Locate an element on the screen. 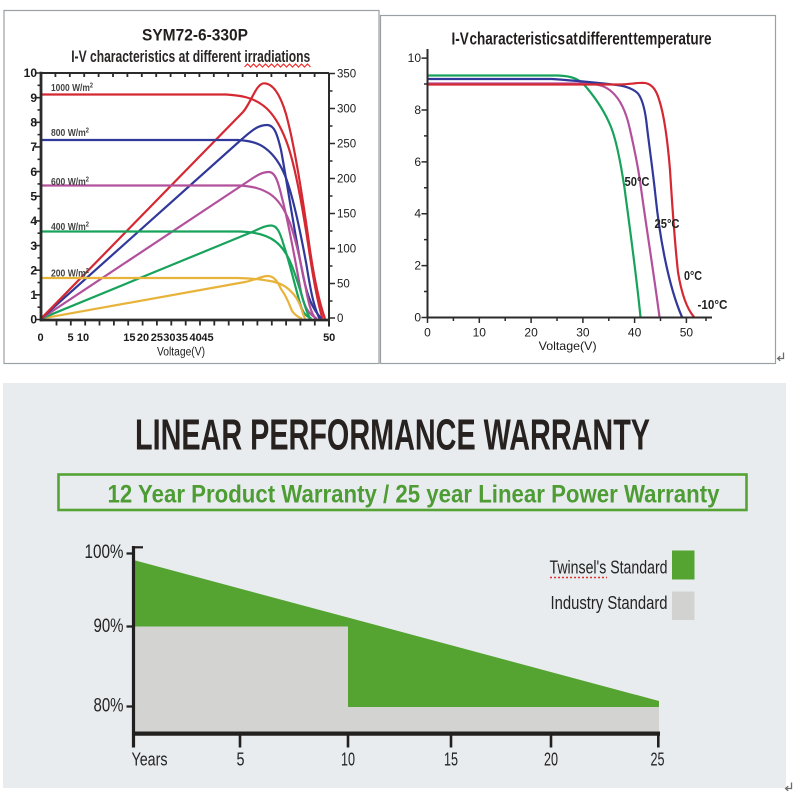  svg-text: 100 is located at coordinates (346, 250).